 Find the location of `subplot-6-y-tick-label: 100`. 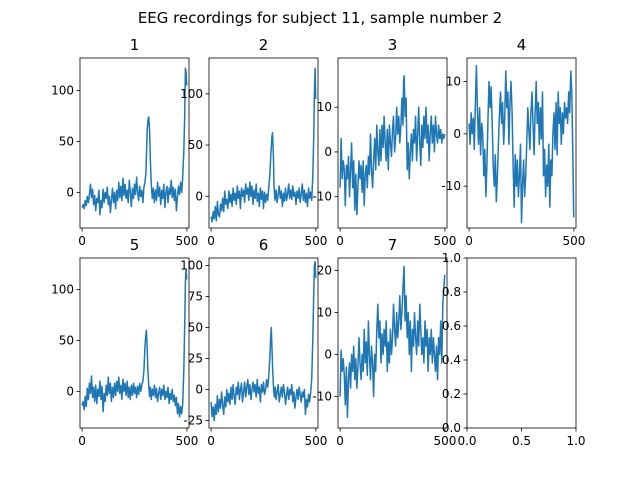

subplot-6-y-tick-label: 100 is located at coordinates (191, 265).